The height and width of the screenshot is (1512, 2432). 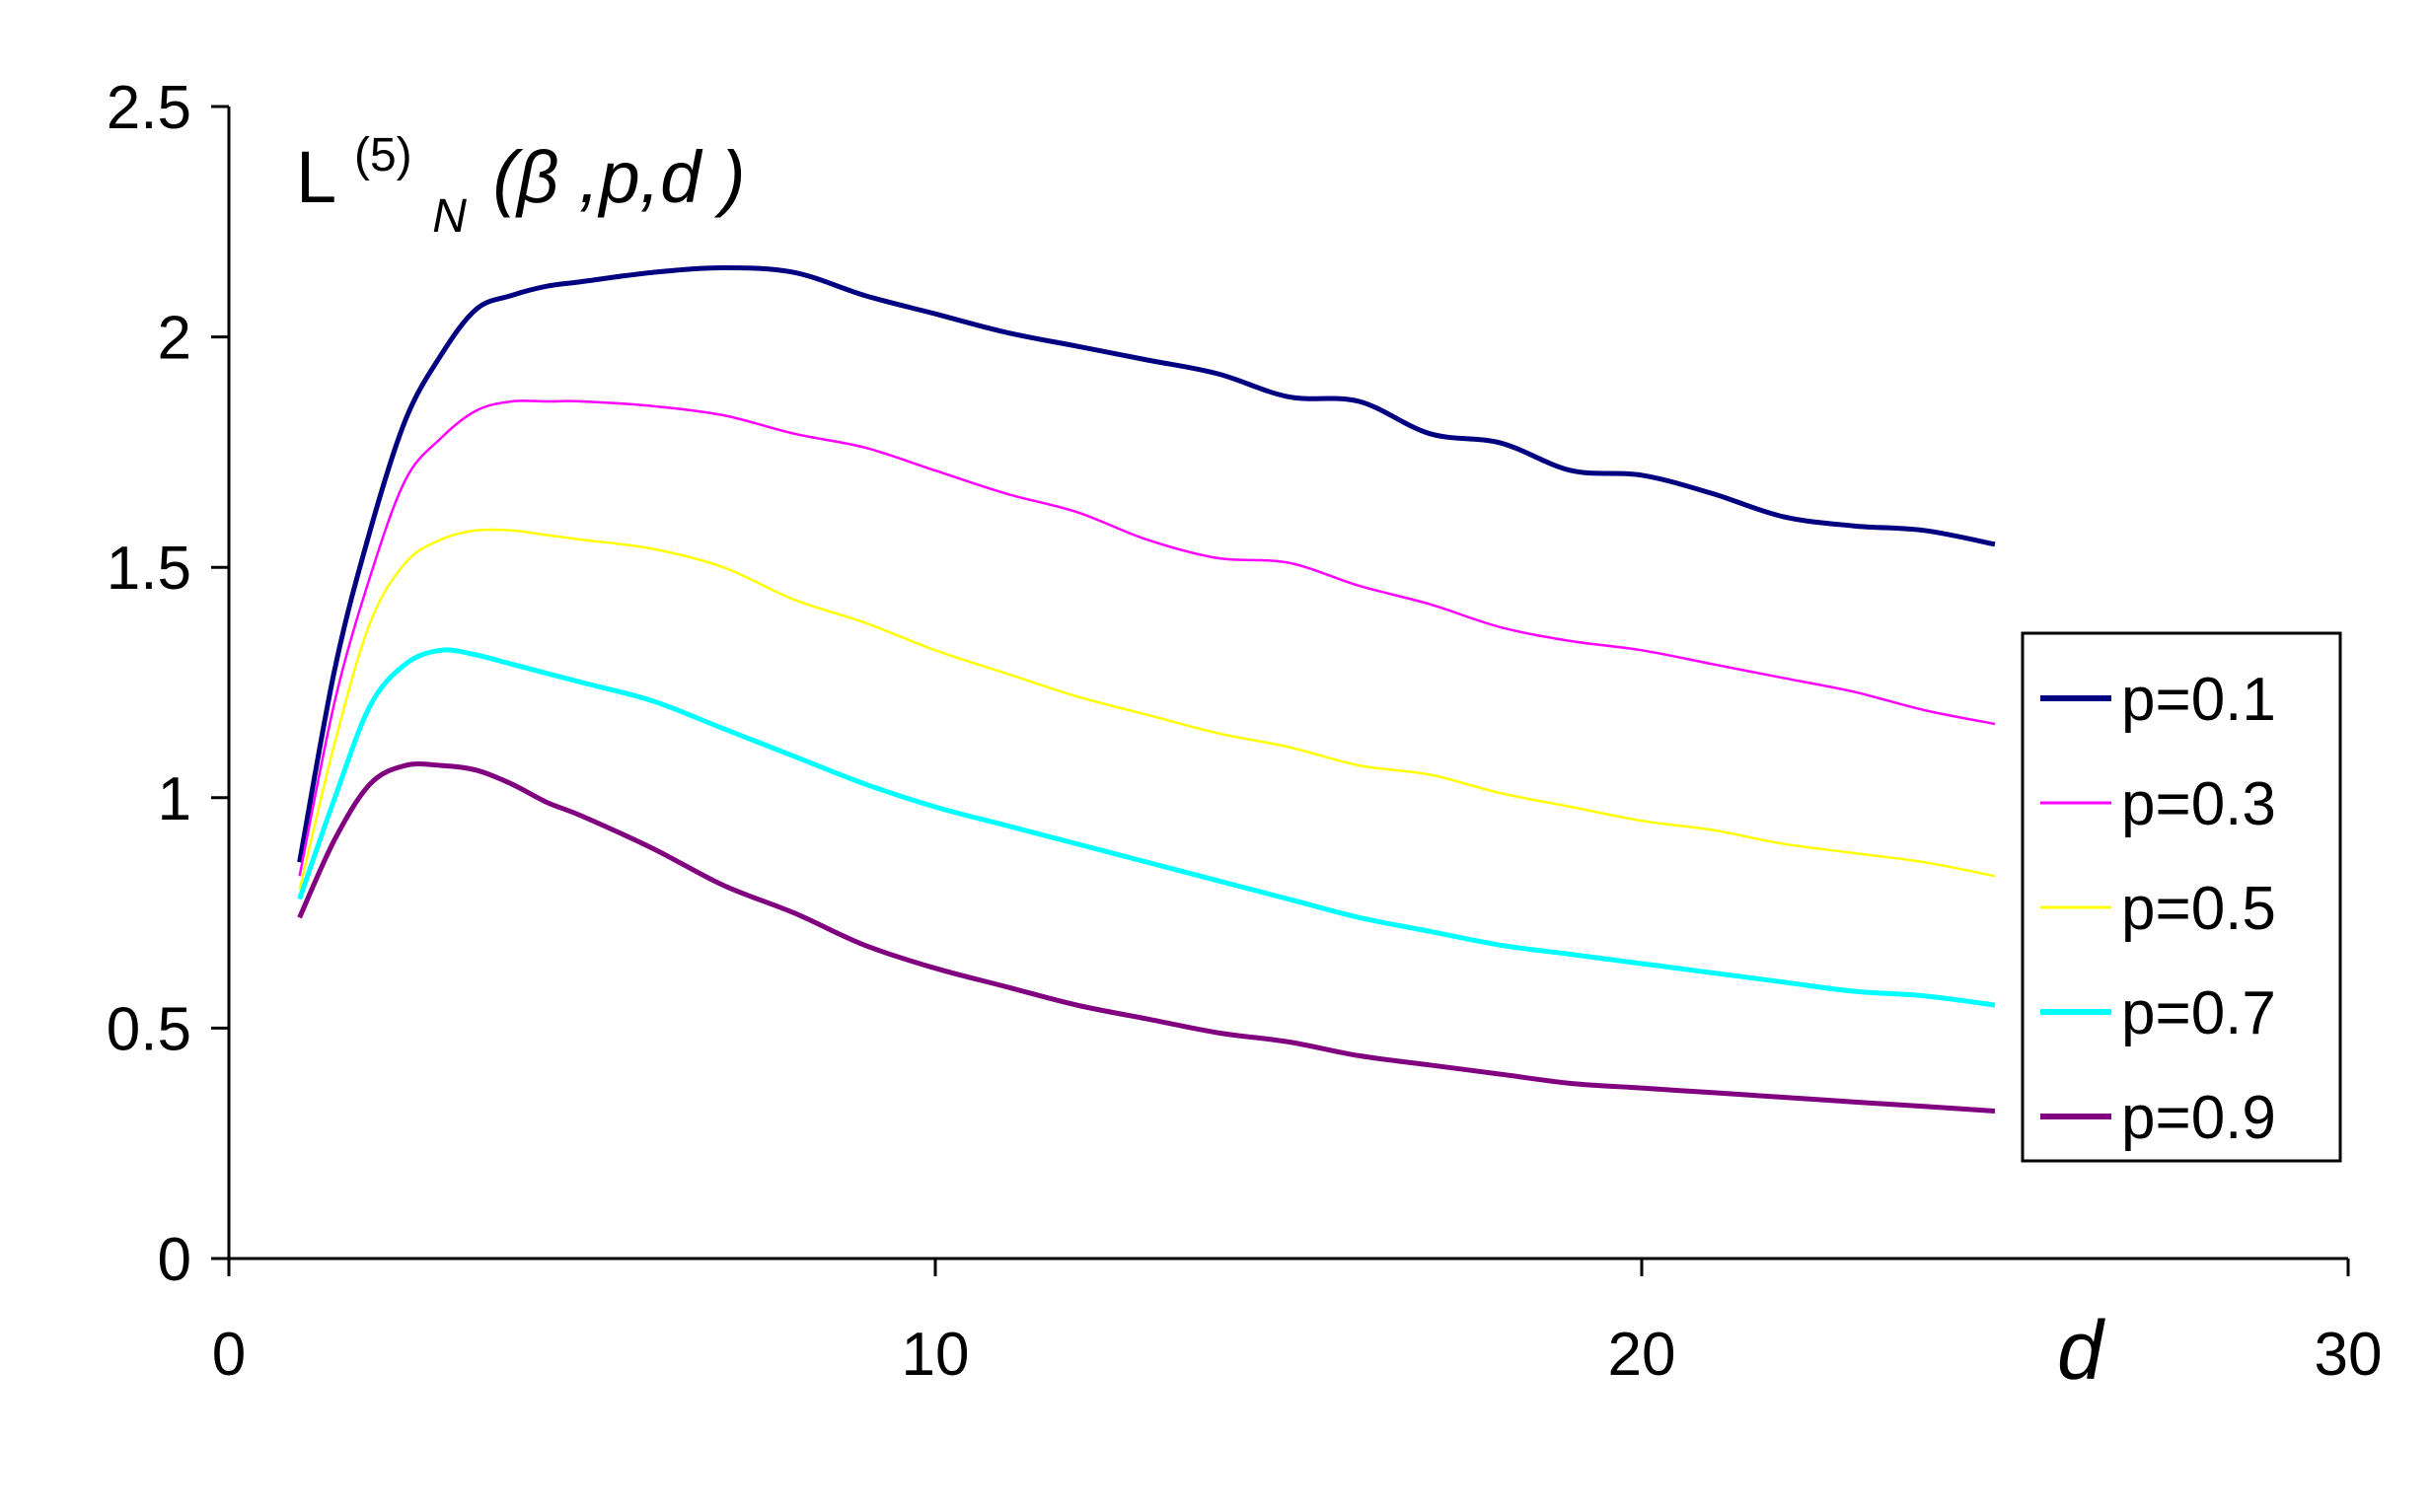 I want to click on y-tick-label: 0, so click(x=174, y=1260).